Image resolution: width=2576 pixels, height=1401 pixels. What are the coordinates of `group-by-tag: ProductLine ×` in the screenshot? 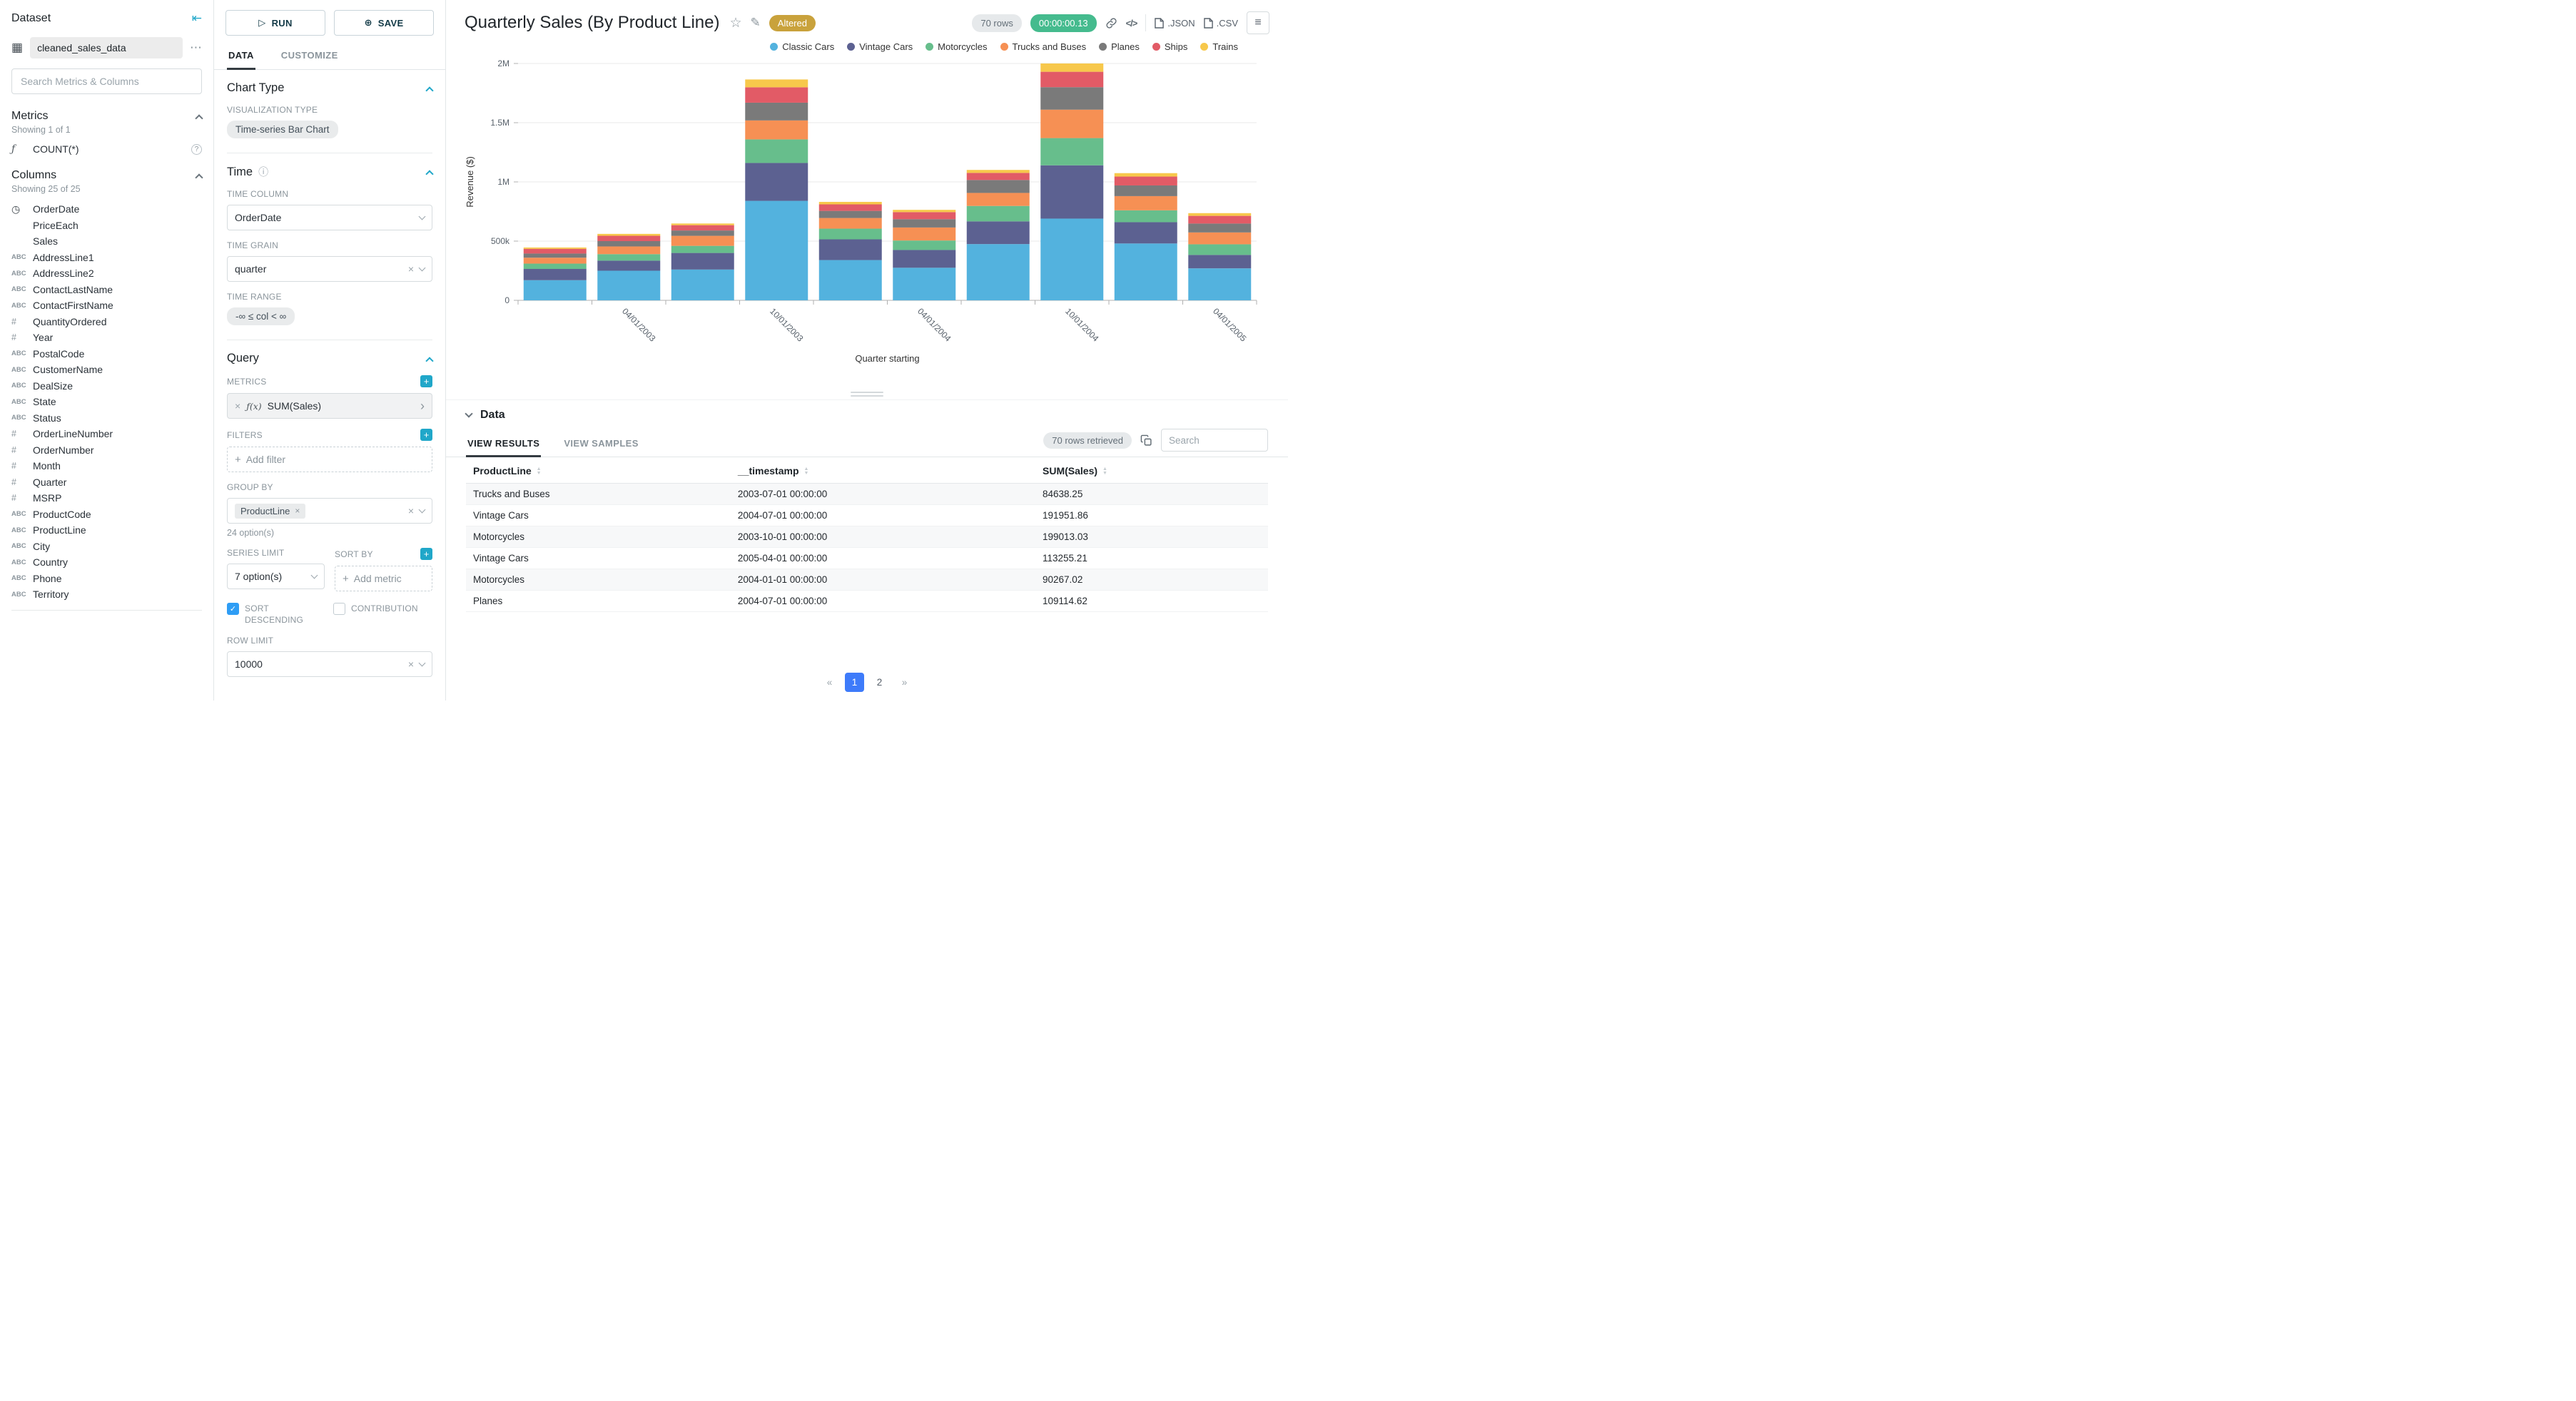 It's located at (270, 511).